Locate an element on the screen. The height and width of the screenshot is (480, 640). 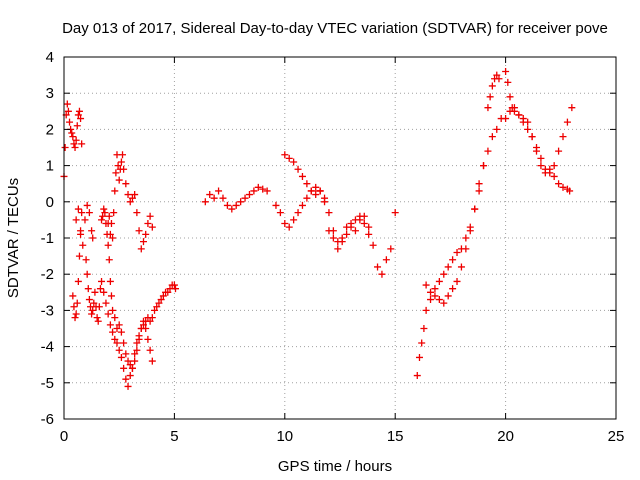
y-tick-label: 2 is located at coordinates (50, 129).